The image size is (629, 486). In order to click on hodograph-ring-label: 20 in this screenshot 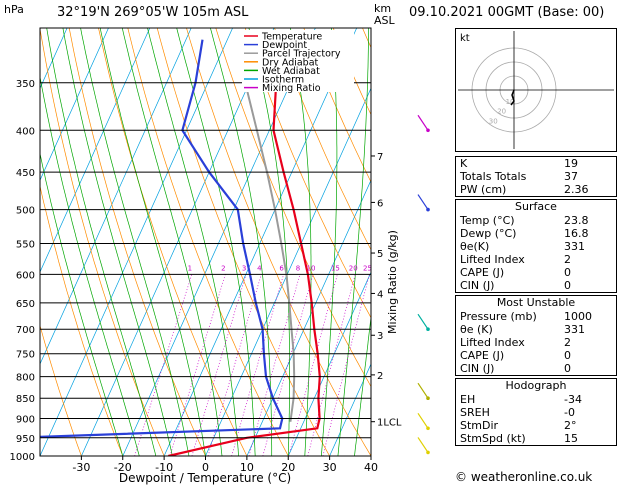, I will do `click(501, 112)`.